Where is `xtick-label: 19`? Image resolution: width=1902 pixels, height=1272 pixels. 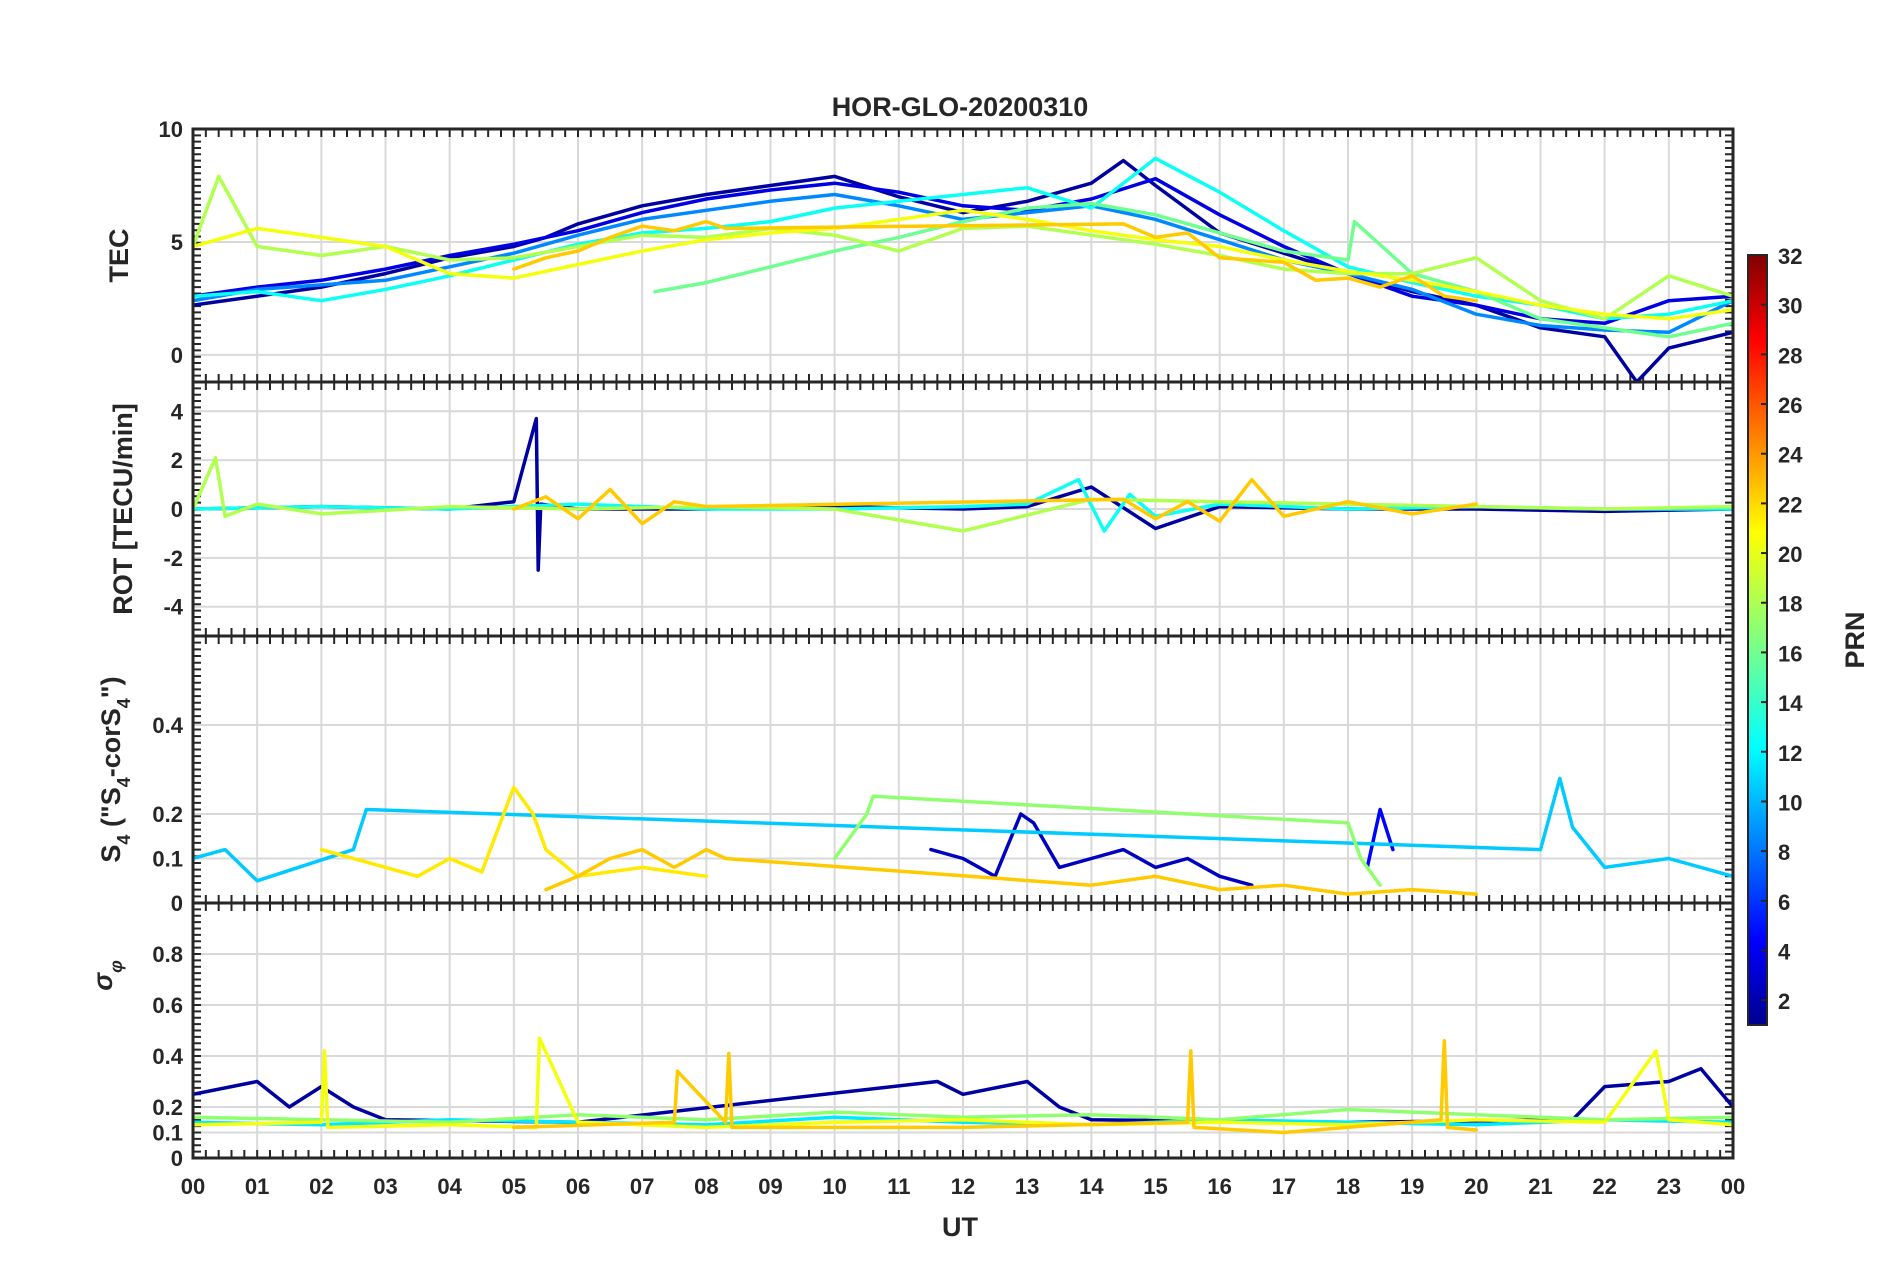
xtick-label: 19 is located at coordinates (1412, 1186).